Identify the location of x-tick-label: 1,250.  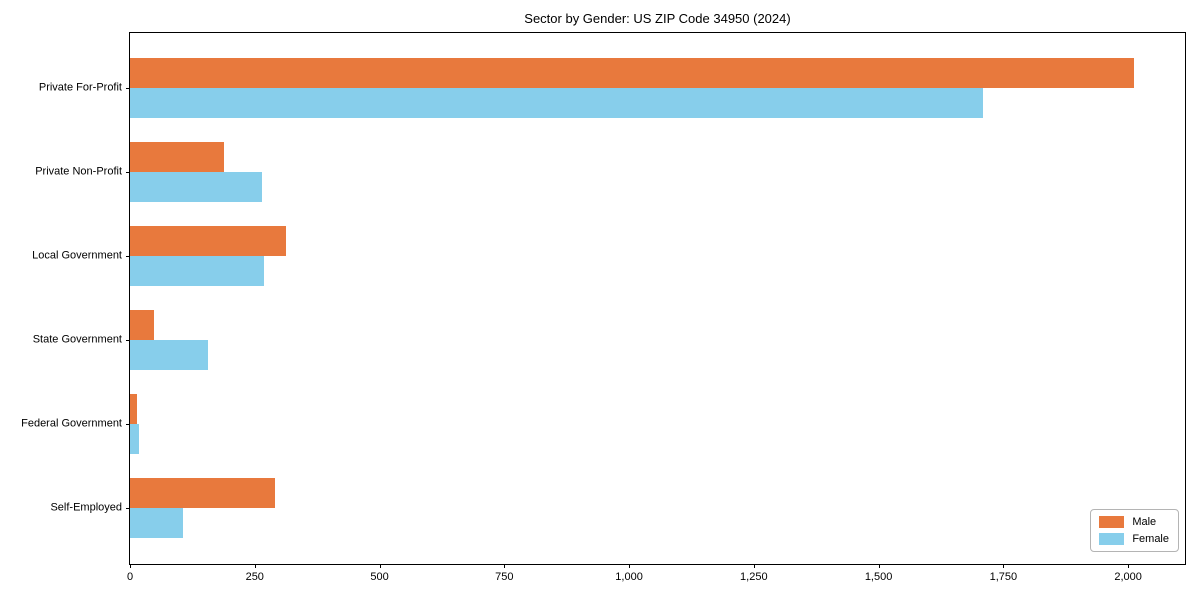
(754, 577).